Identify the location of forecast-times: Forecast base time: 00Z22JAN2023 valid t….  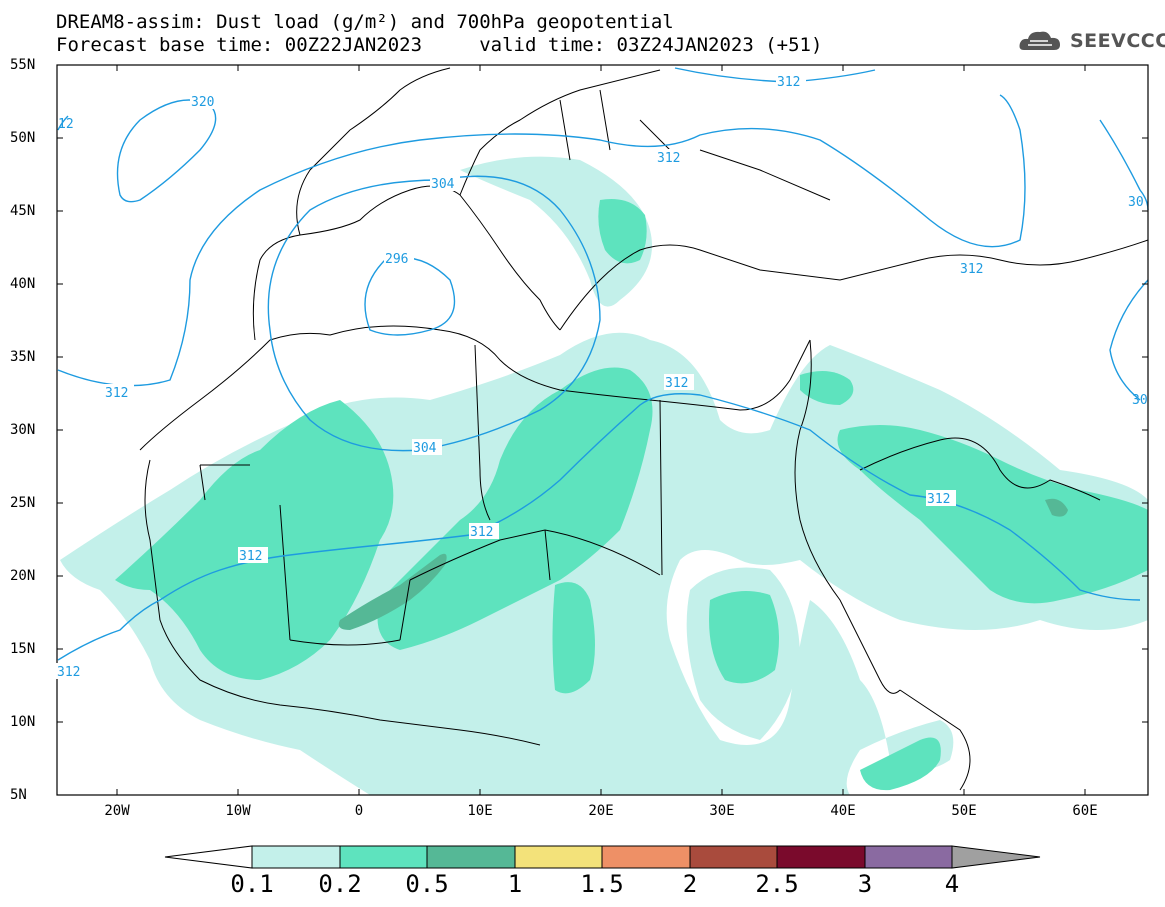
(439, 45).